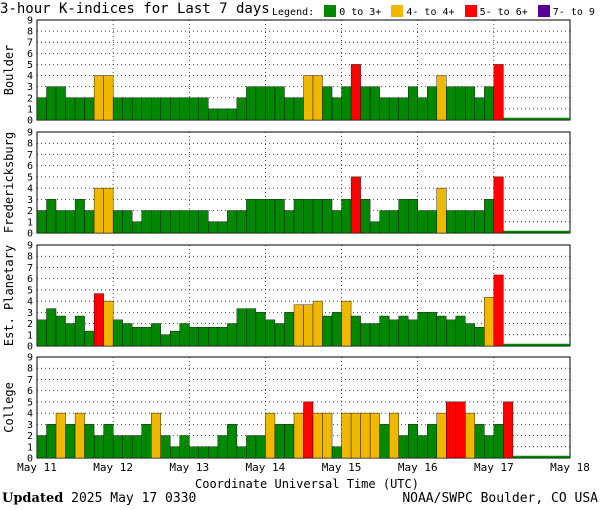 The image size is (600, 510). What do you see at coordinates (113, 467) in the screenshot?
I see `x-tick-label: May 12` at bounding box center [113, 467].